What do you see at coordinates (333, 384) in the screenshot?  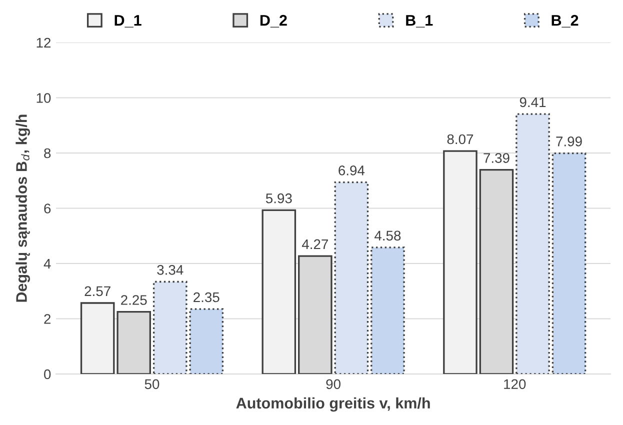 I see `x-tick-label: 90` at bounding box center [333, 384].